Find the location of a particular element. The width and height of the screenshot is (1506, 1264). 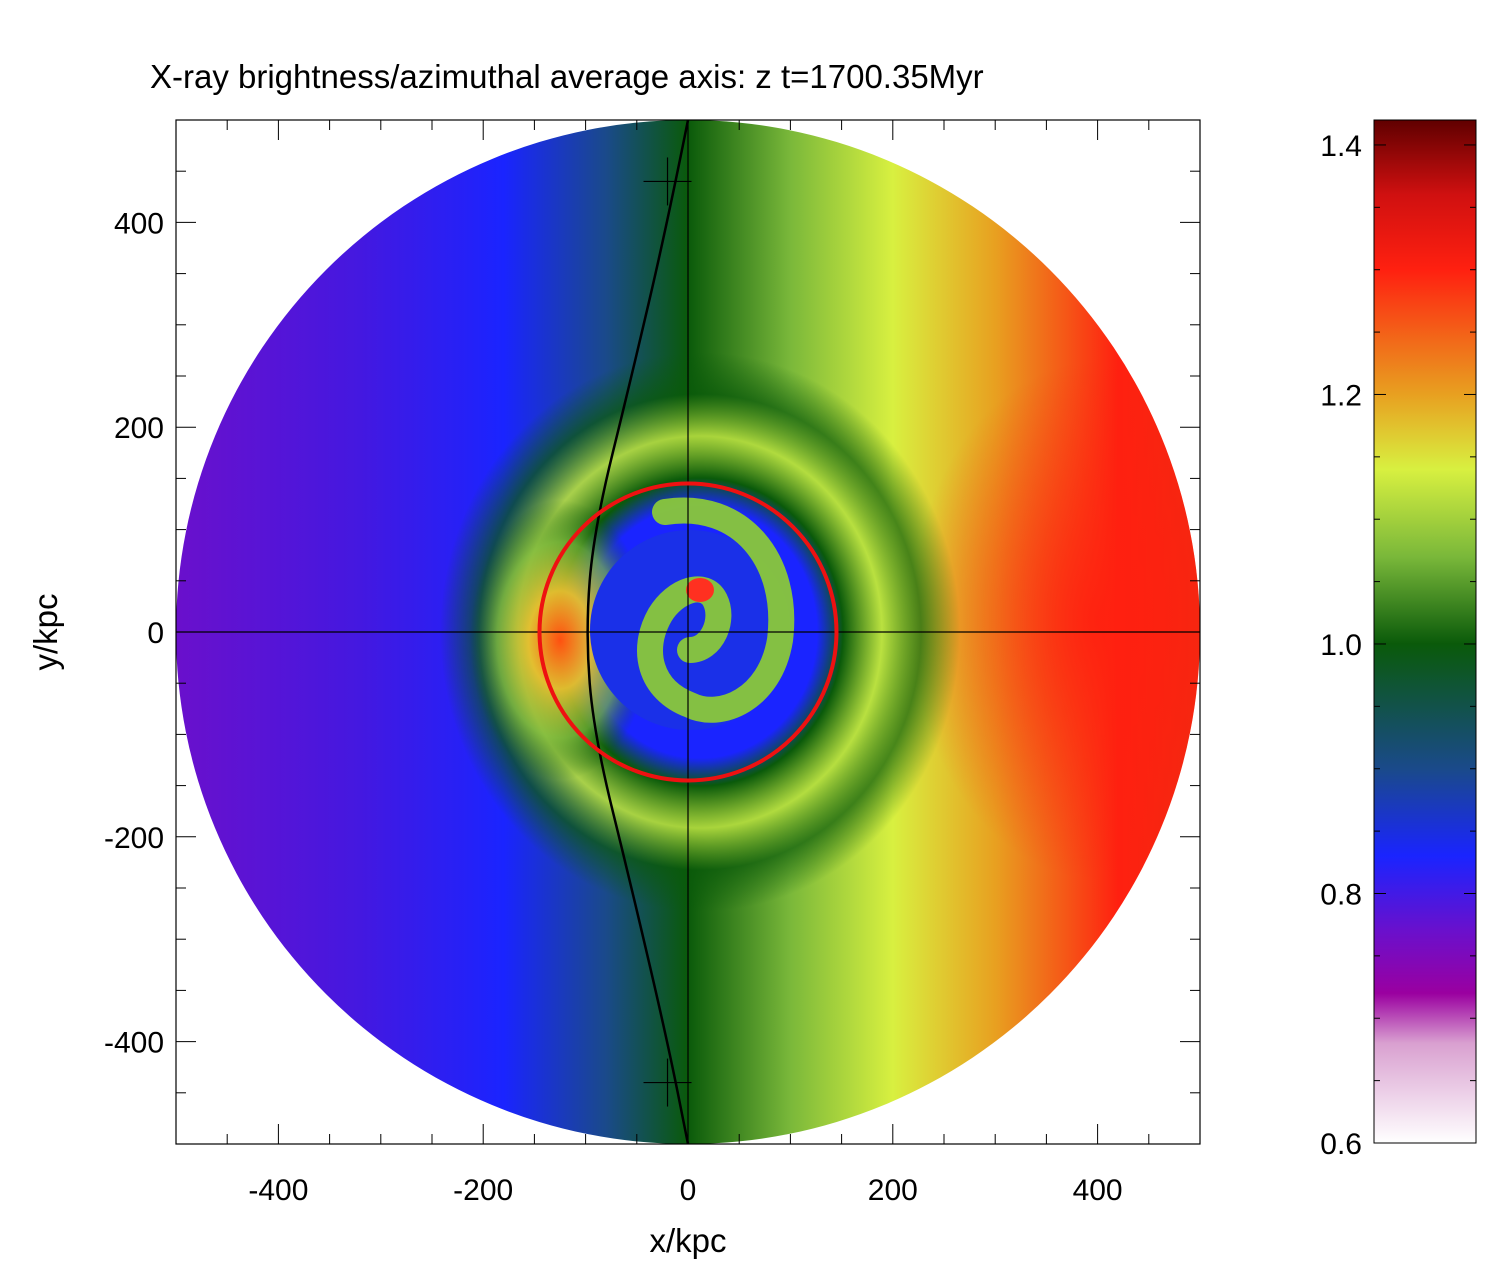

red-circle-overlay is located at coordinates (688, 632).